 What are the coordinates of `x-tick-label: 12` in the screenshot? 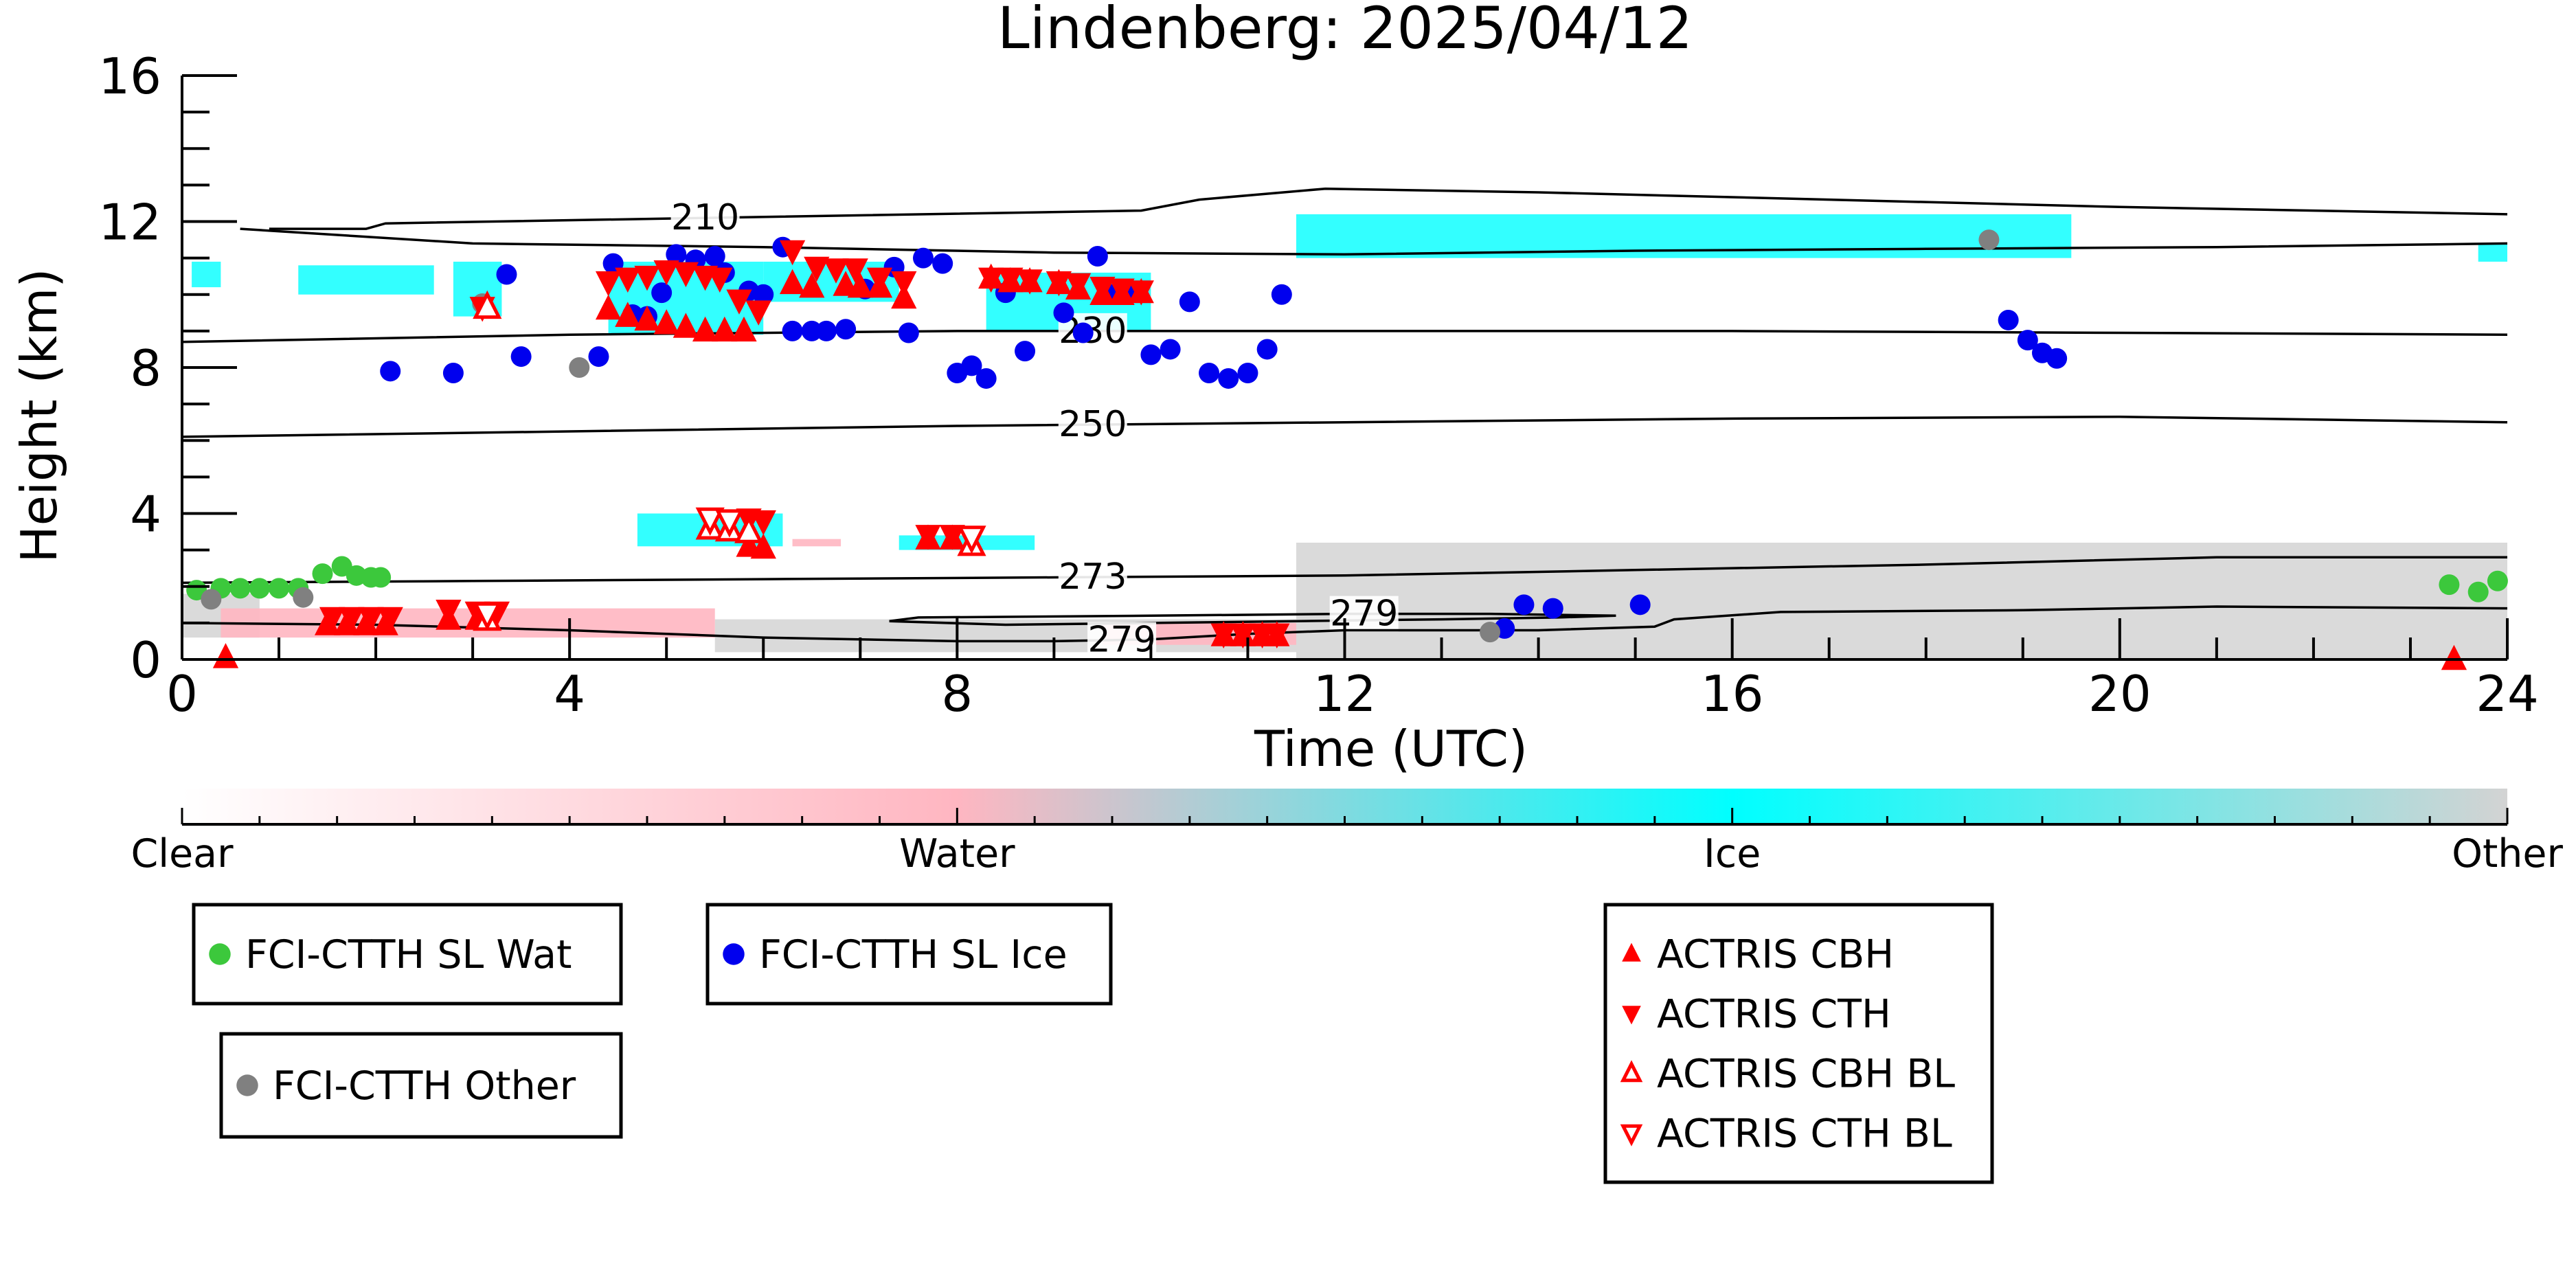 It's located at (1345, 694).